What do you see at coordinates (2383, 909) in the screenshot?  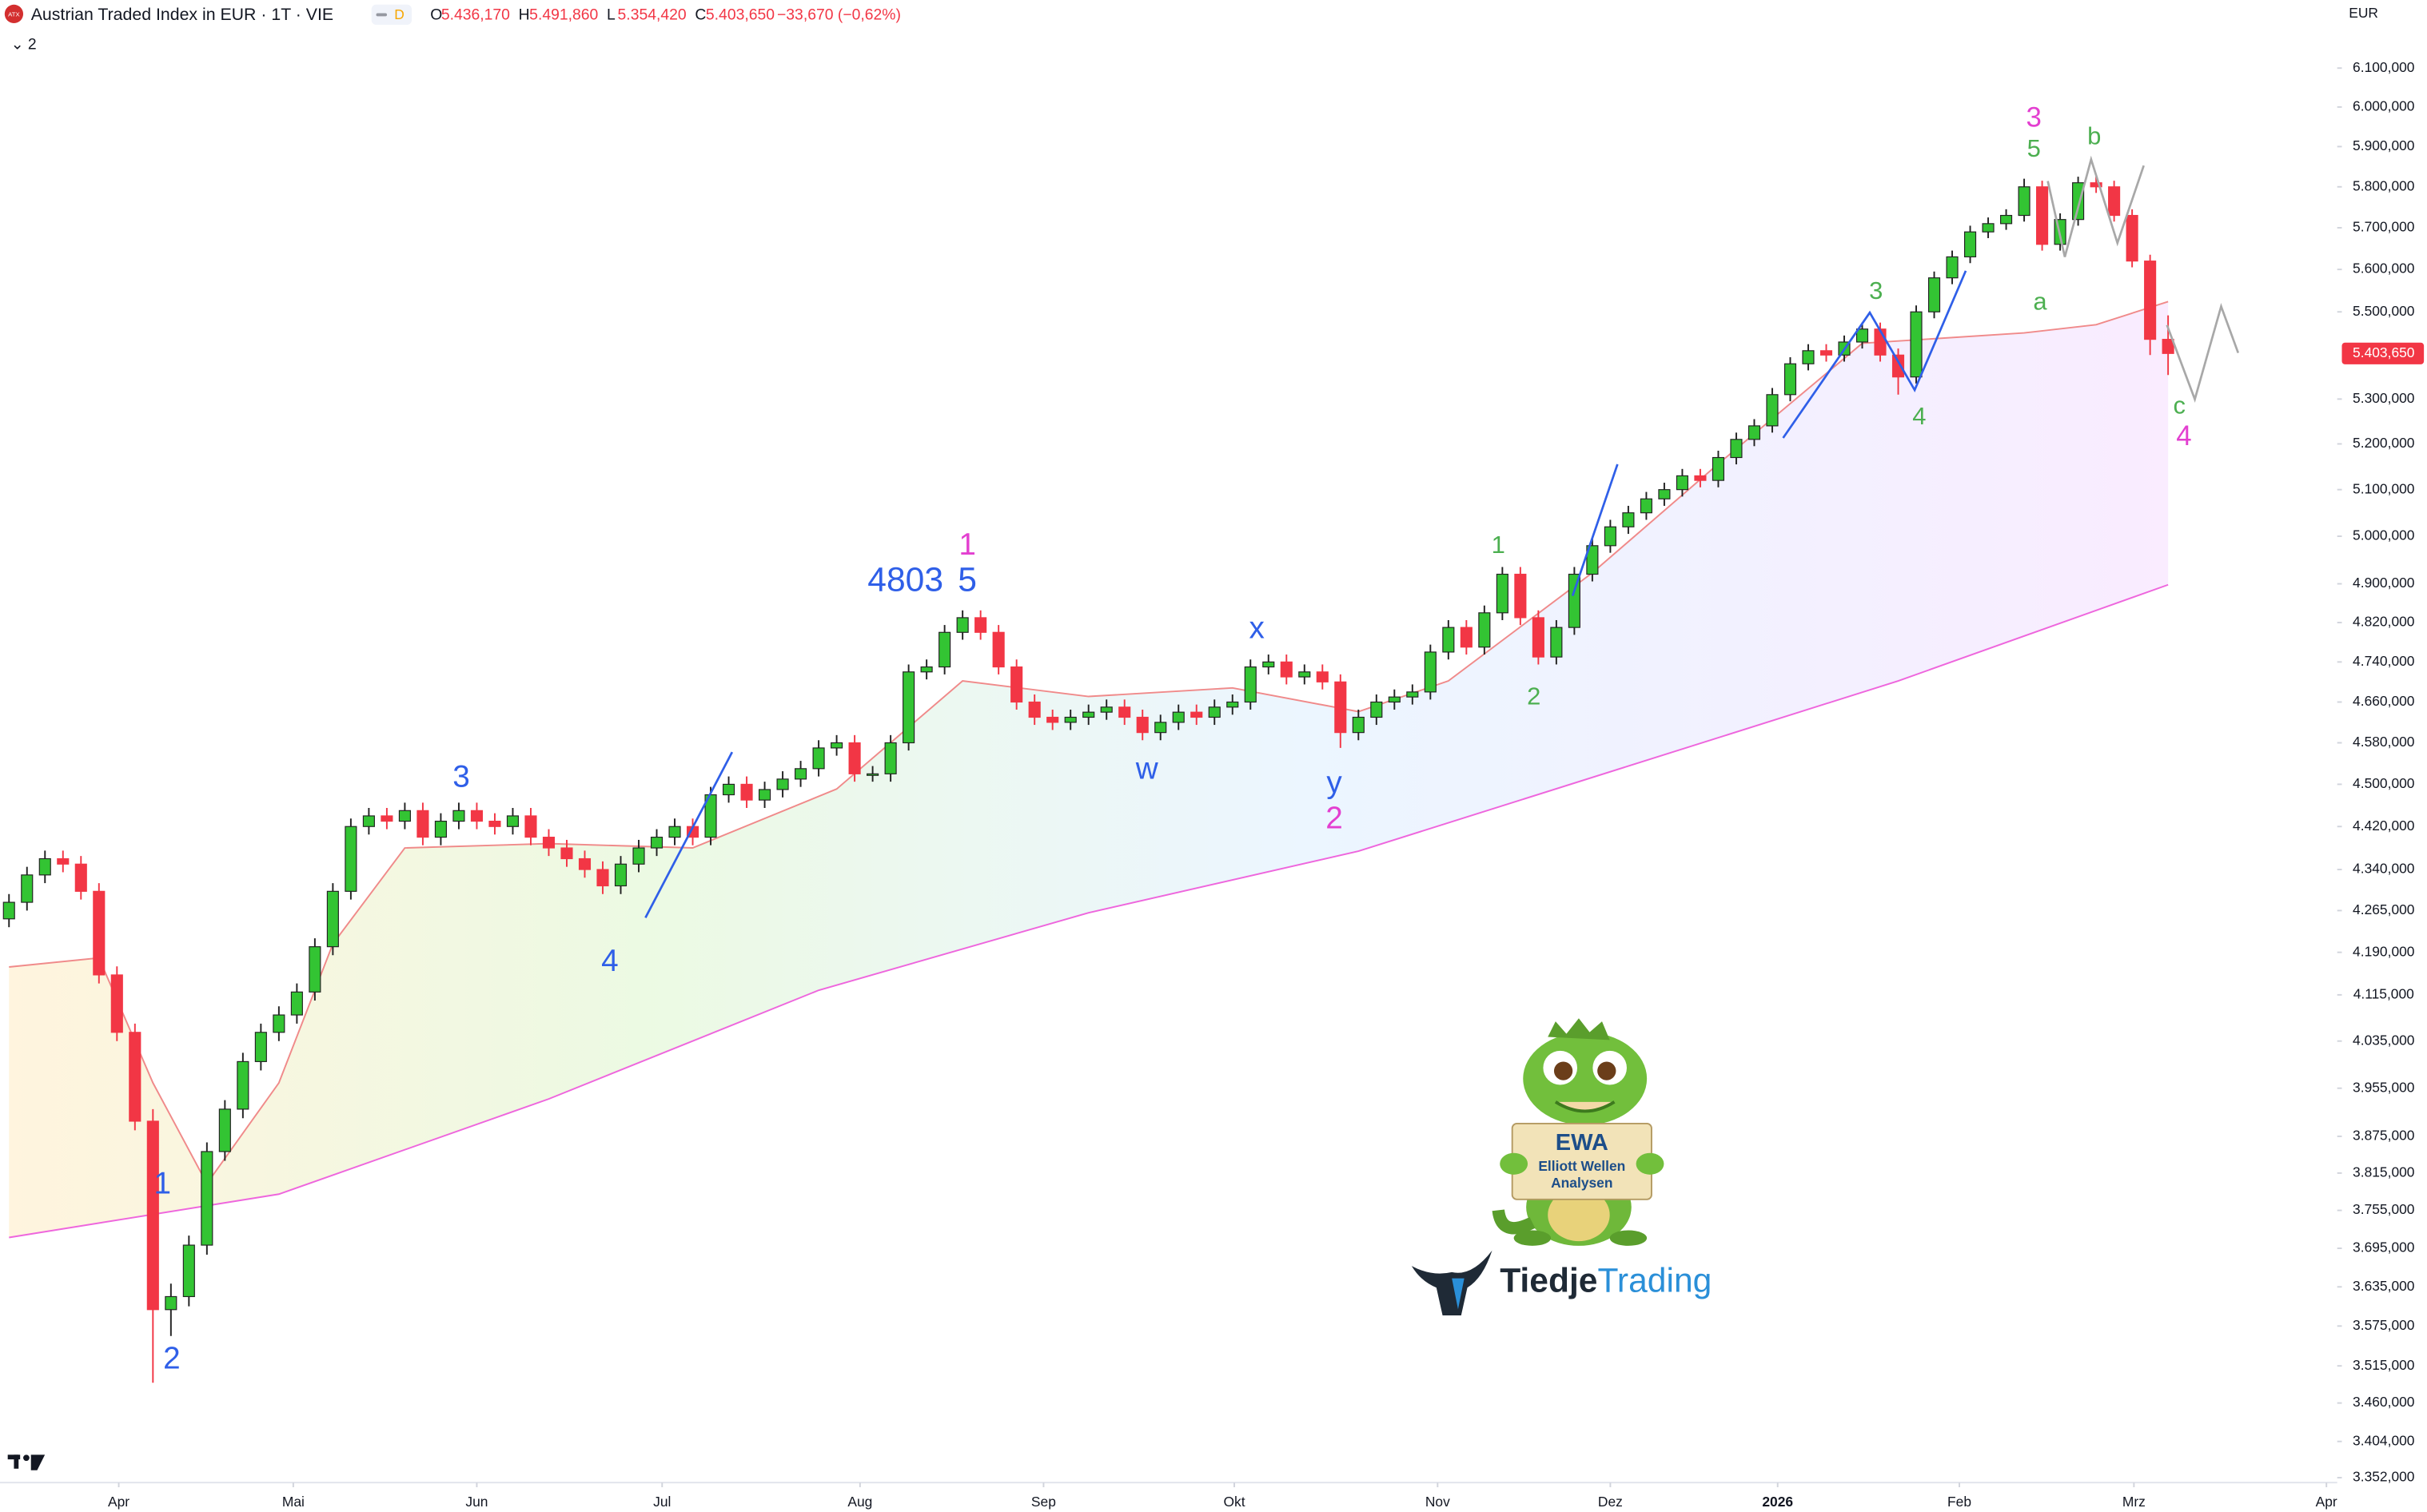 I see `y-tick-label: 4.265,000` at bounding box center [2383, 909].